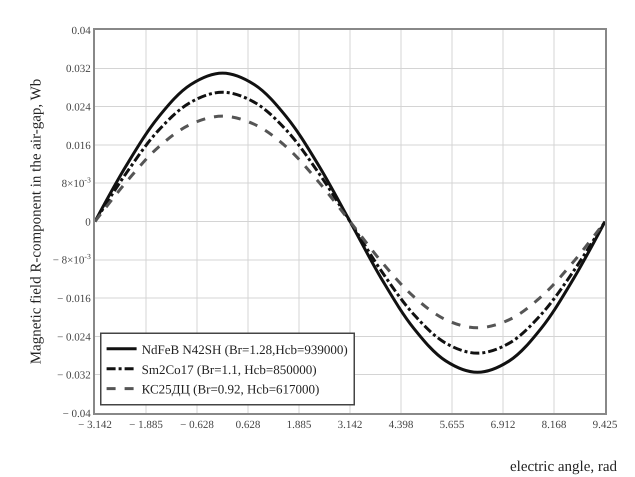 The image size is (635, 477). What do you see at coordinates (88, 222) in the screenshot?
I see `y-tick-label: 0` at bounding box center [88, 222].